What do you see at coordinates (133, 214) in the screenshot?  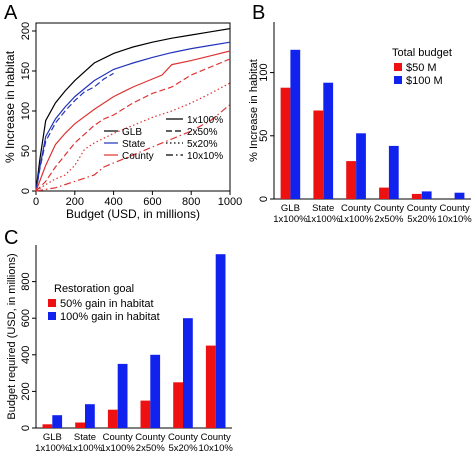 I see `x-axis-label: Budget (USD, in millions)` at bounding box center [133, 214].